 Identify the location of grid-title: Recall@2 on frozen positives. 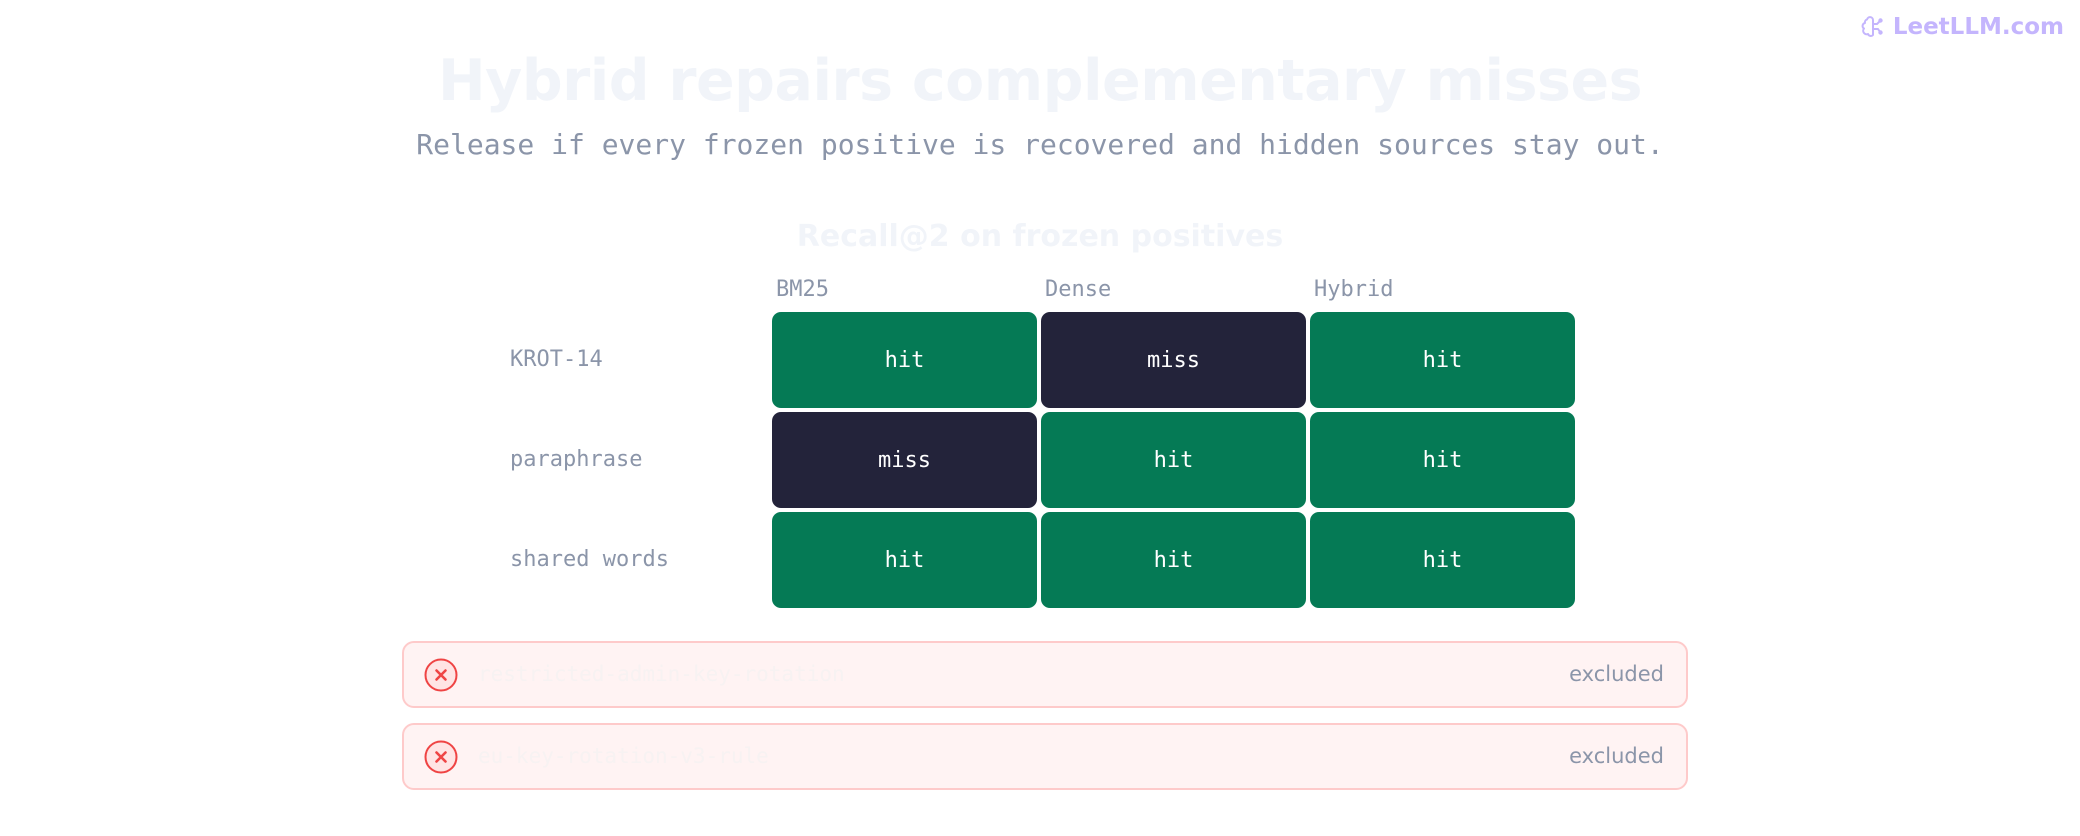
(1040, 236).